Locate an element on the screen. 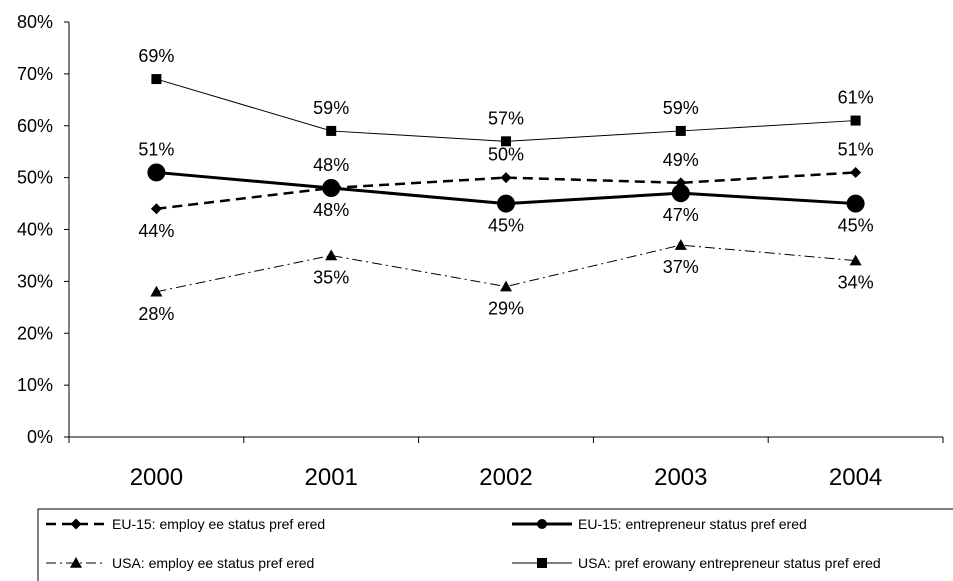 This screenshot has width=953, height=581. y-tick-labels: 0% 10% 20% 30% 40% 50% 60% 70% 80% is located at coordinates (35, 229).